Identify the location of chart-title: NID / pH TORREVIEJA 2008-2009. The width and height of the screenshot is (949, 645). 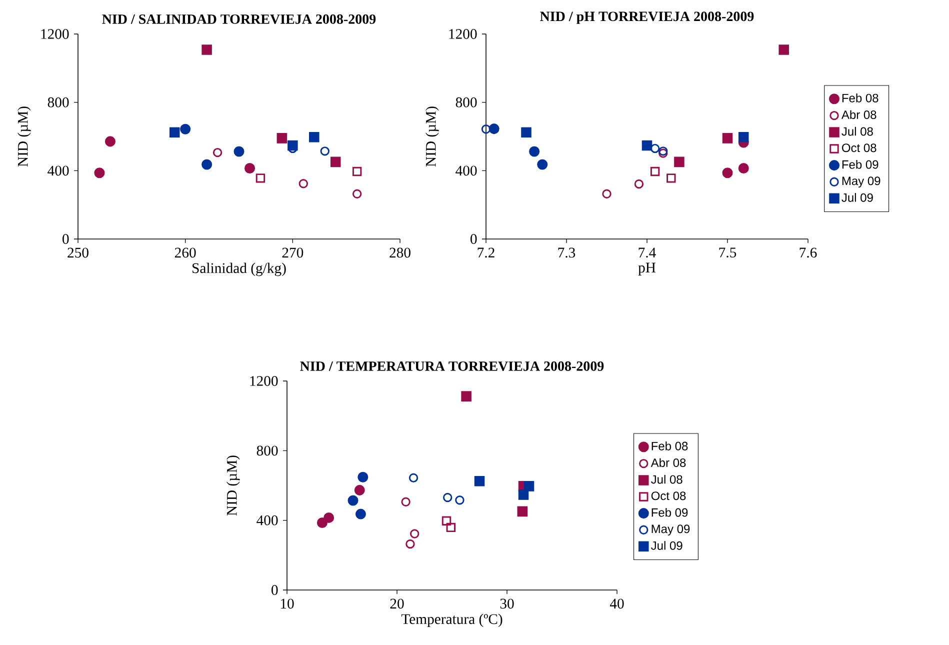
(647, 18).